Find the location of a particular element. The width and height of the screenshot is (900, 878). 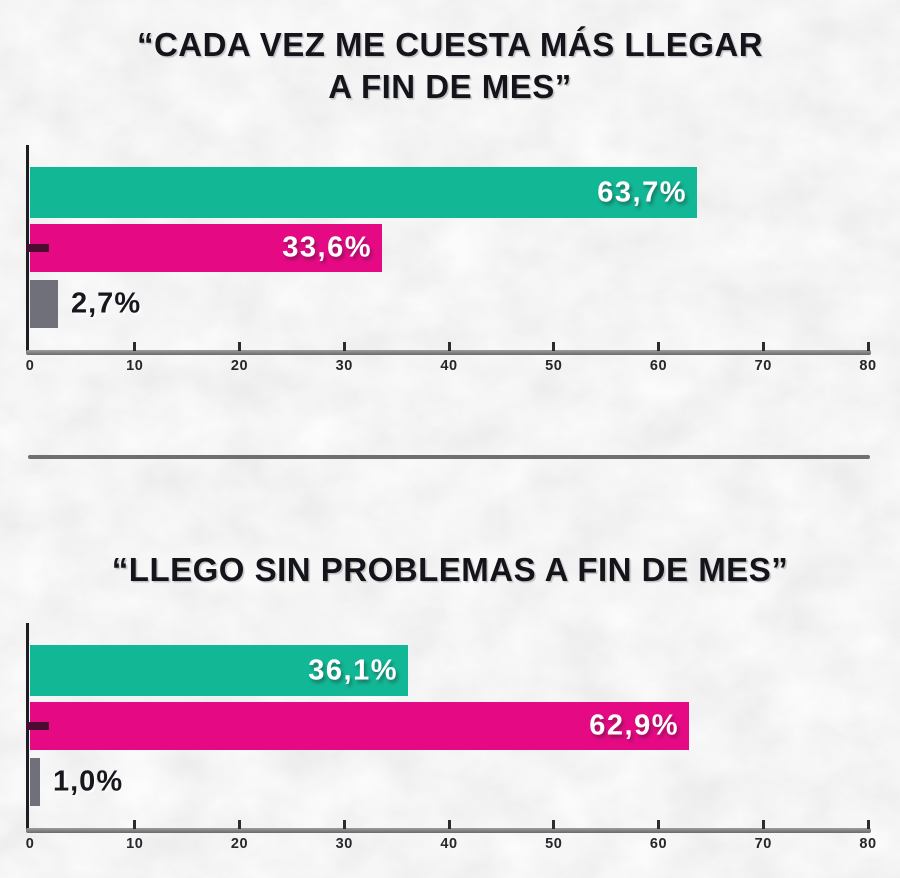

chart-1-title-line-2: A FIN DE MES” is located at coordinates (450, 86).